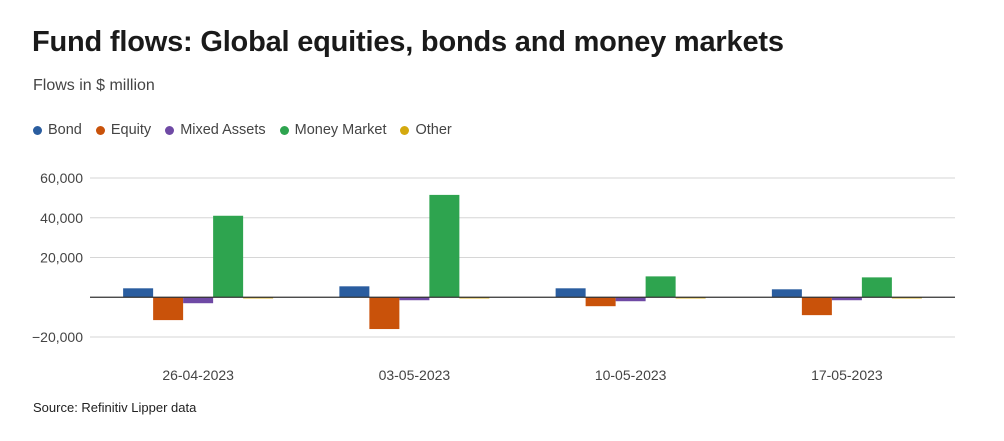  What do you see at coordinates (433, 130) in the screenshot?
I see `legend-label-other: Other` at bounding box center [433, 130].